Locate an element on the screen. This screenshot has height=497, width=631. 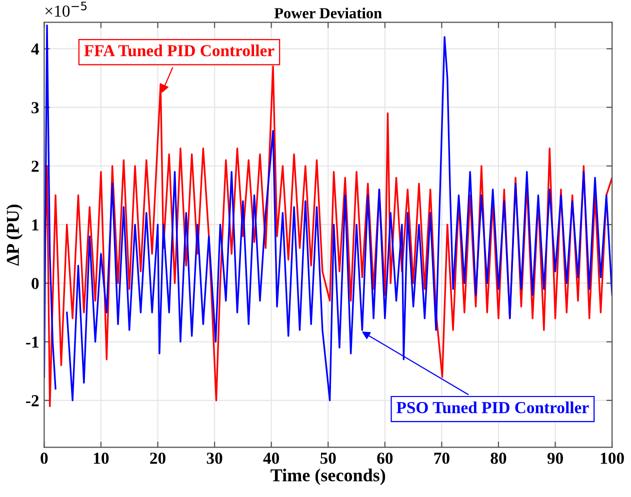
annotation: PSO Tuned PID Controller is located at coordinates (492, 408).